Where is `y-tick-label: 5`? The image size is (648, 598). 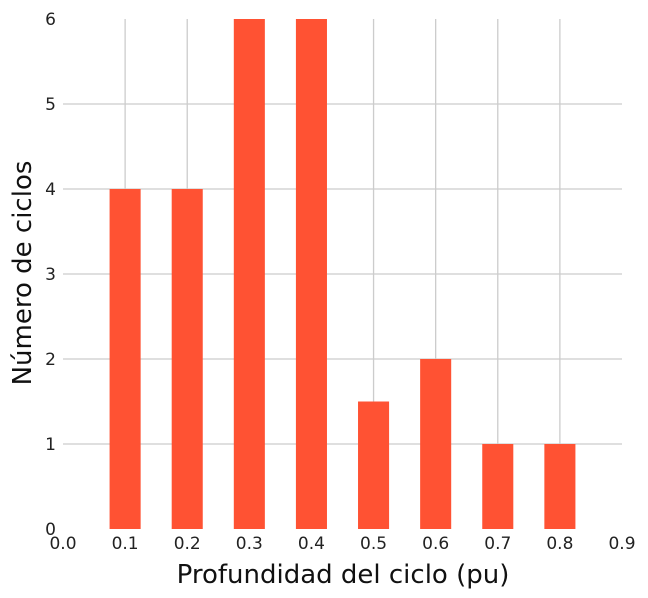 y-tick-label: 5 is located at coordinates (50, 105).